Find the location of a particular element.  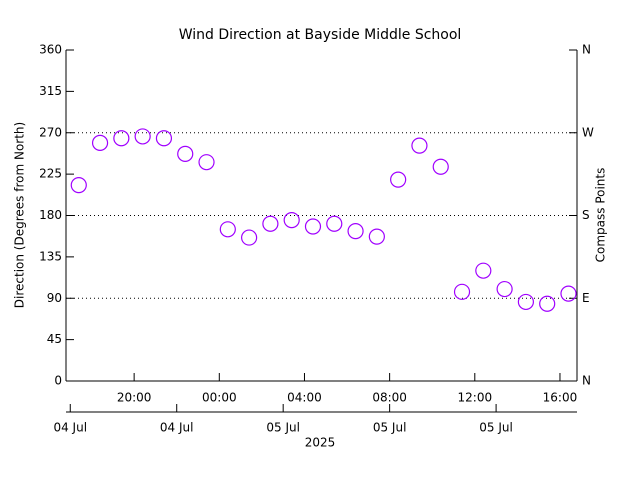

x-axis-label: 2025 is located at coordinates (320, 443).